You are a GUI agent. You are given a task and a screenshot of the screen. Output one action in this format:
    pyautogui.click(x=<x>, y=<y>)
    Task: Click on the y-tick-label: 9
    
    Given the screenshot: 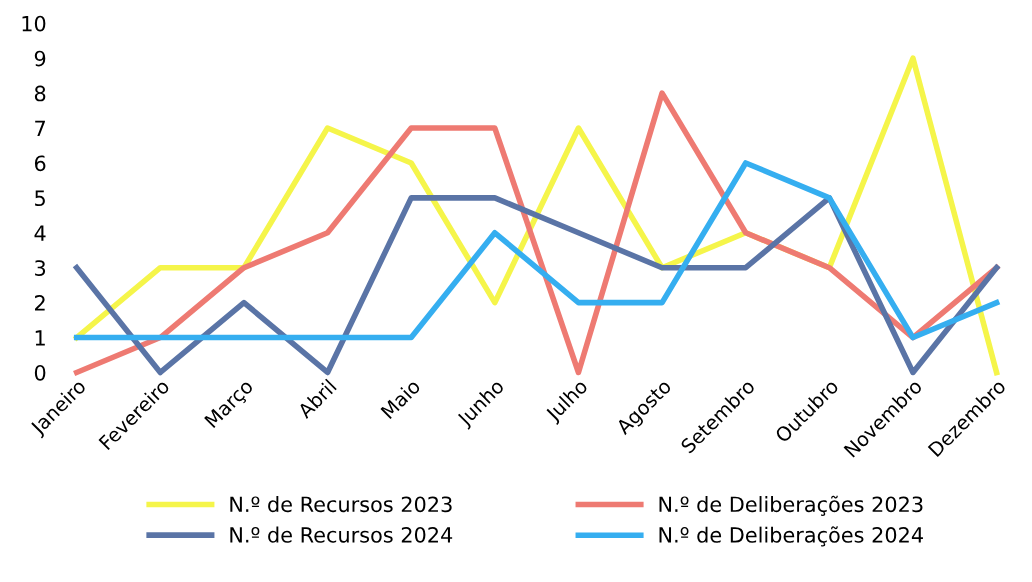 What is the action you would take?
    pyautogui.click(x=40, y=58)
    